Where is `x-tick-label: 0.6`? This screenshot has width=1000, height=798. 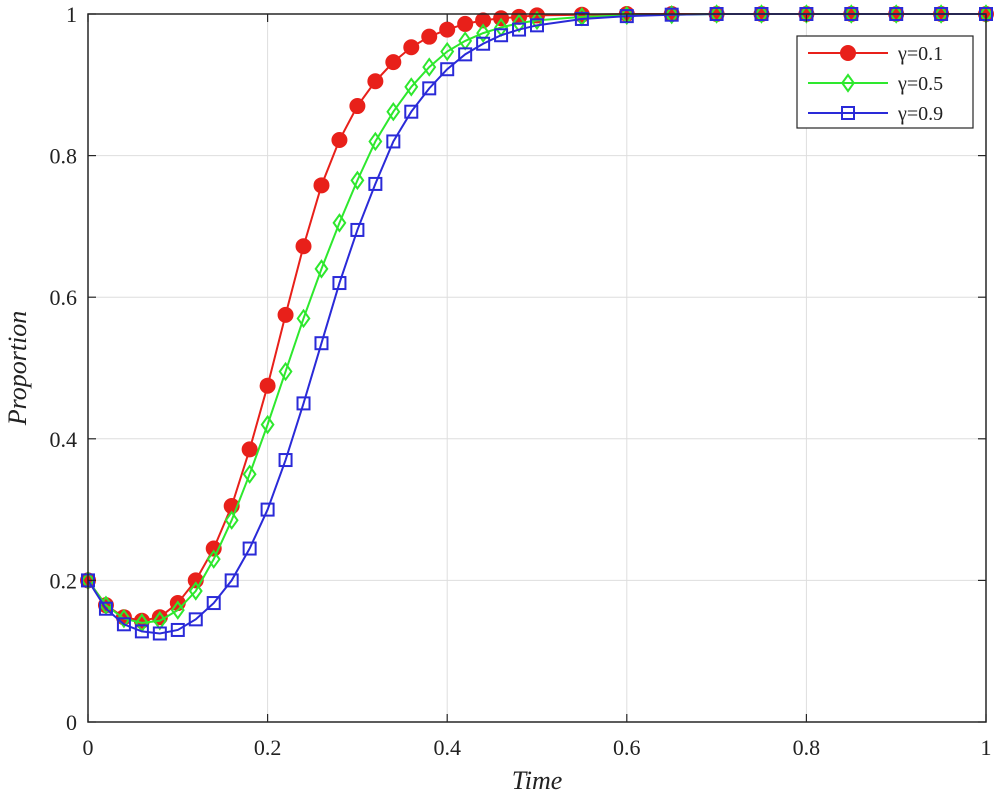 x-tick-label: 0.6 is located at coordinates (627, 747).